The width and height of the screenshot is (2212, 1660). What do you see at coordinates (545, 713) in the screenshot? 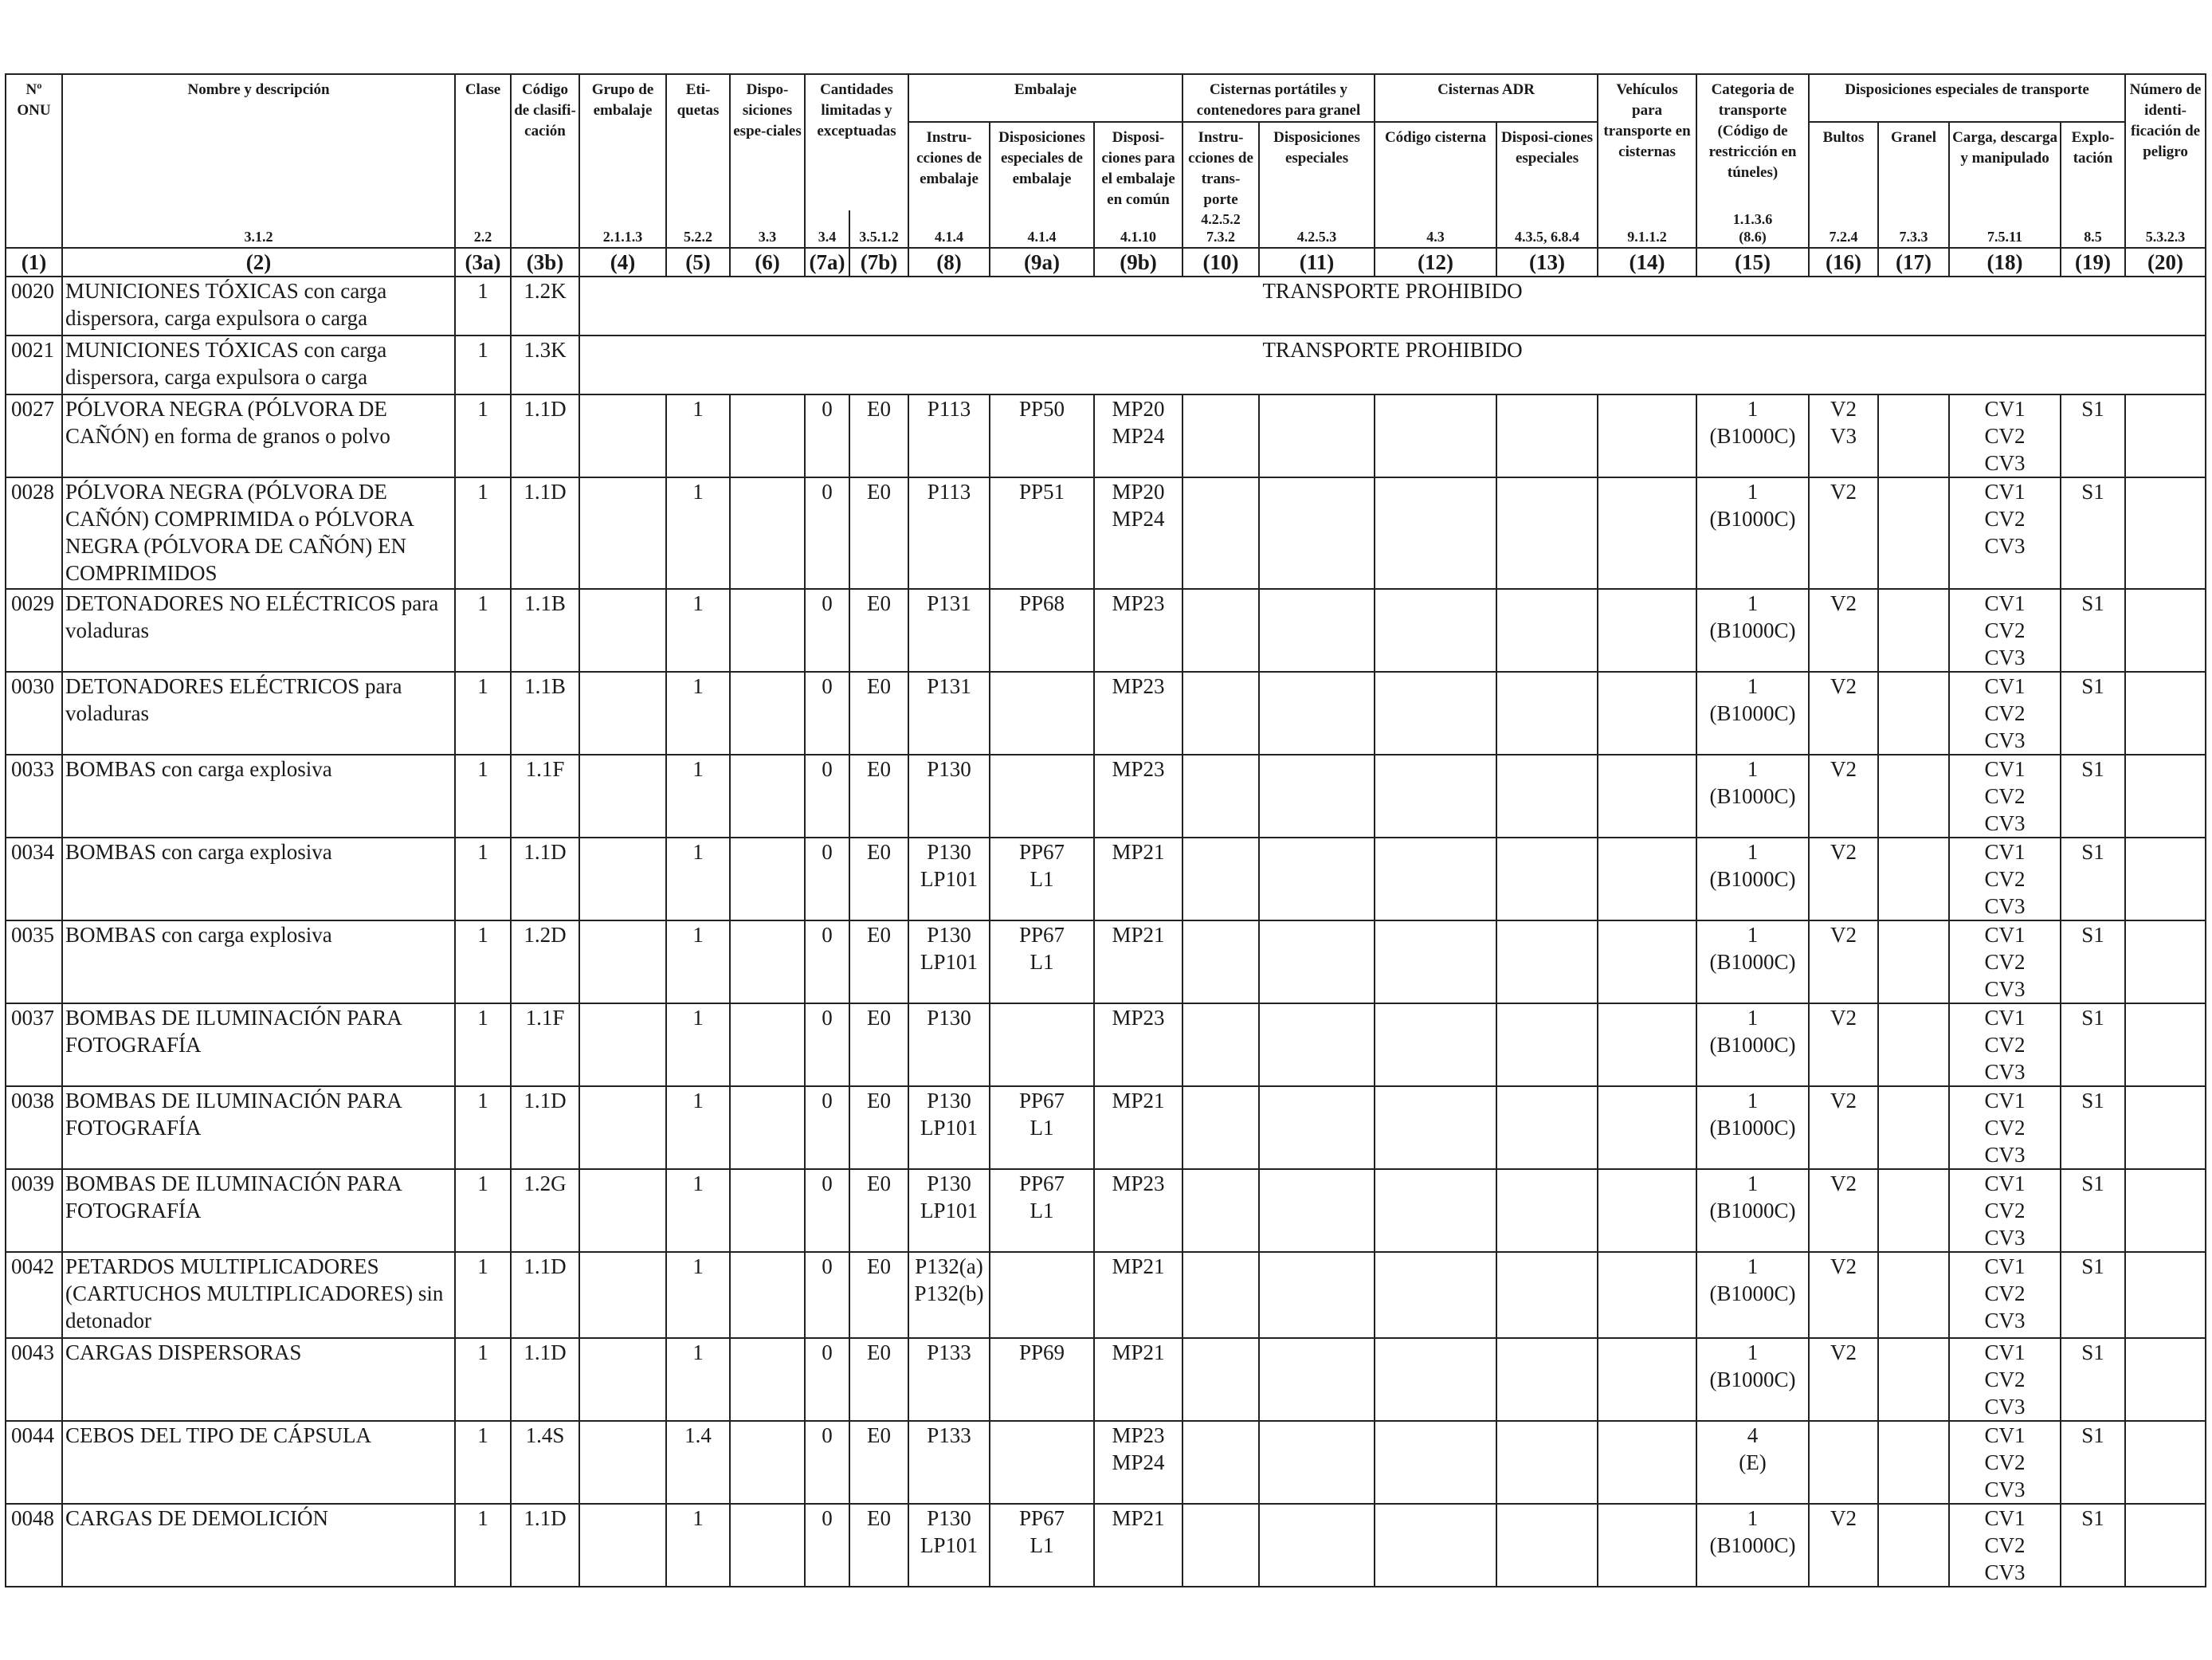
I see `codigo-cell: 1.1B` at bounding box center [545, 713].